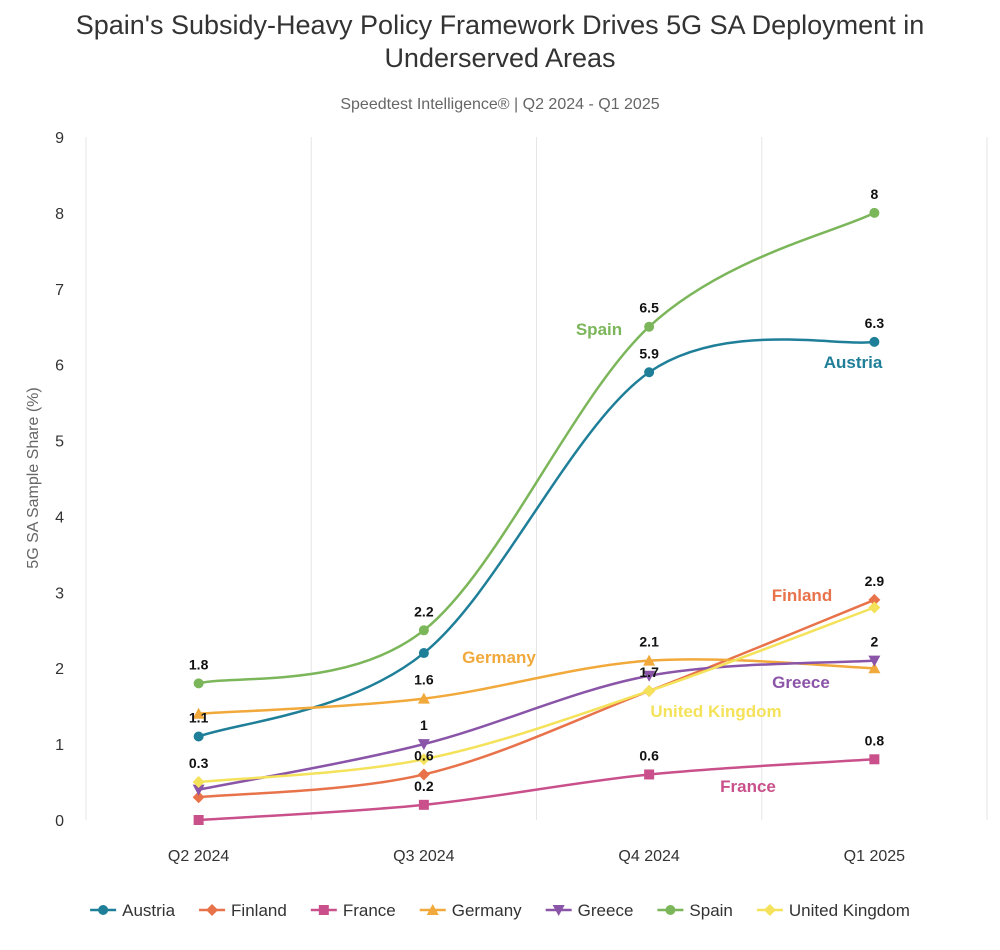 This screenshot has height=950, width=1000. What do you see at coordinates (369, 910) in the screenshot?
I see `legend-label: France` at bounding box center [369, 910].